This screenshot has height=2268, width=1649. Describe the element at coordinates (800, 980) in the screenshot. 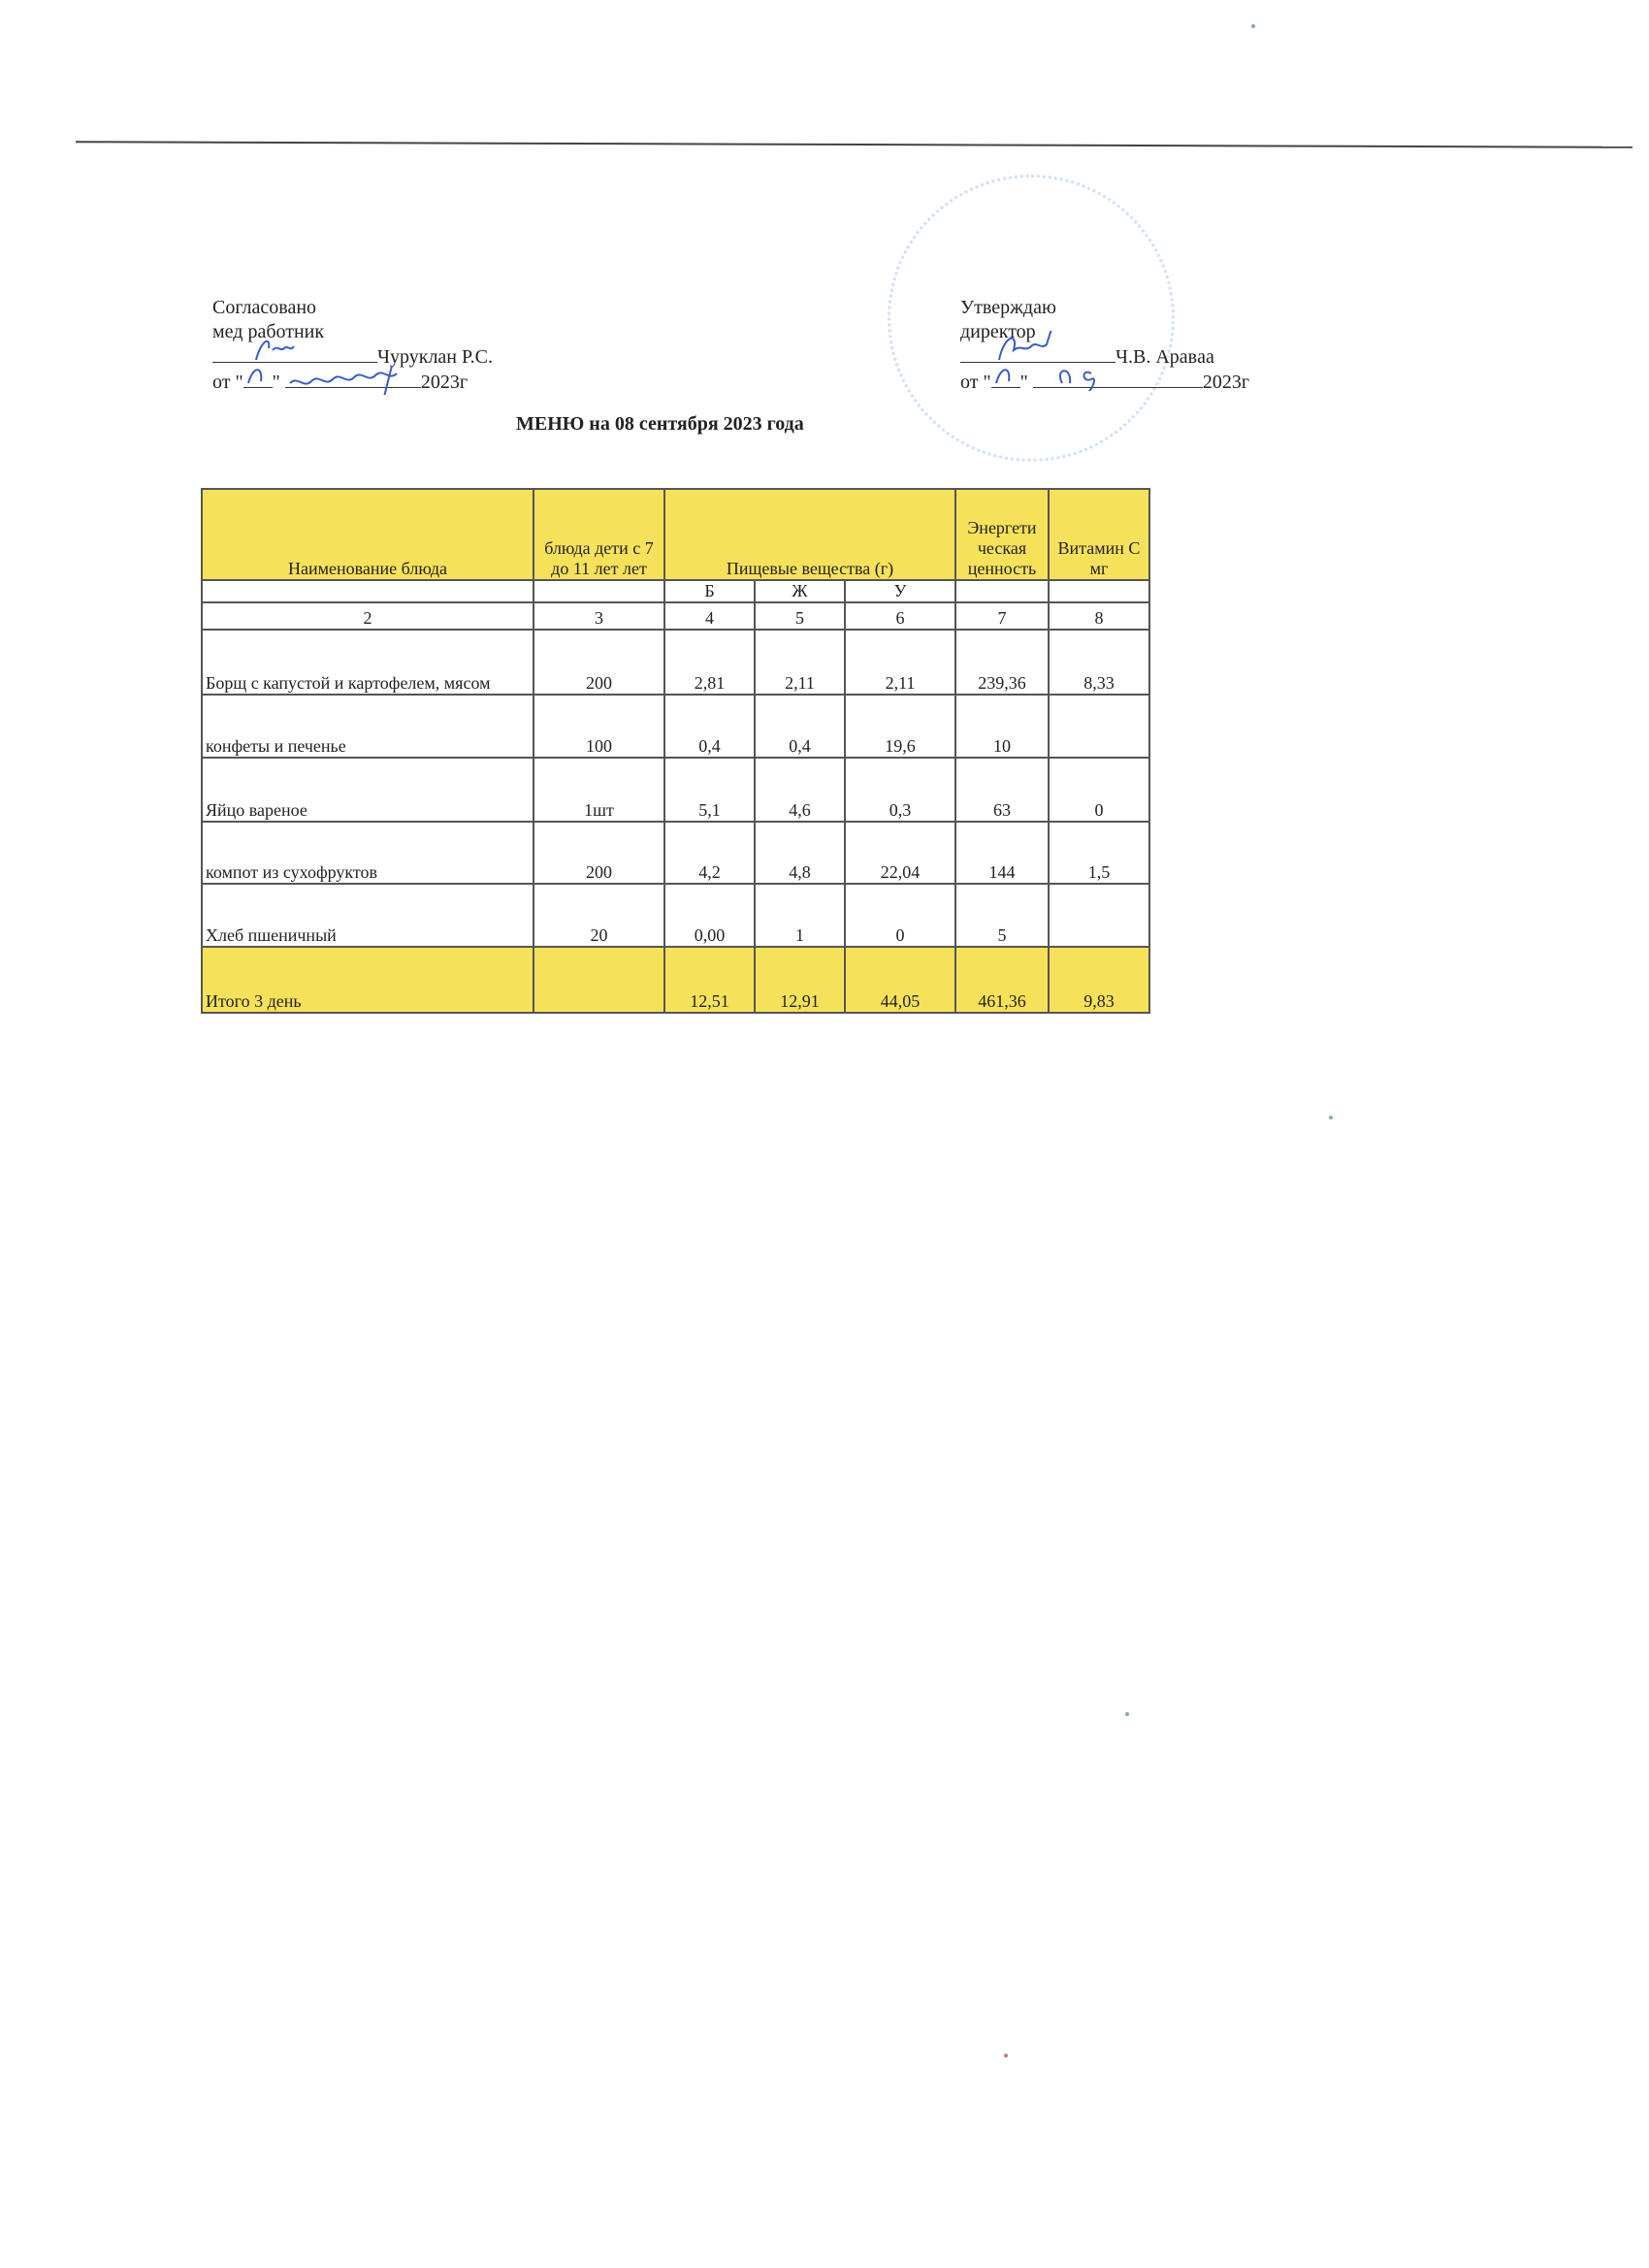

I see `total-cell: 12,91` at that location.